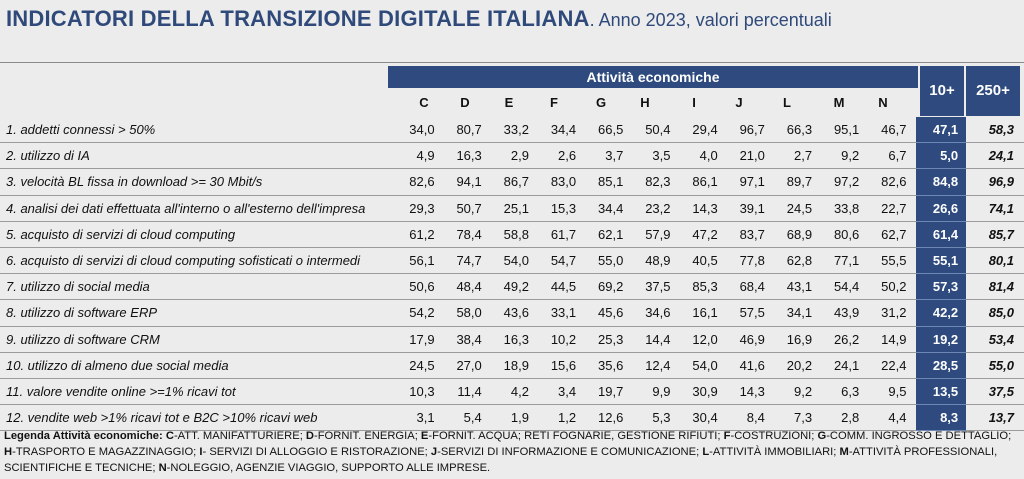 Image resolution: width=1024 pixels, height=479 pixels. Describe the element at coordinates (556, 313) in the screenshot. I see `cell-value: 33,1` at that location.